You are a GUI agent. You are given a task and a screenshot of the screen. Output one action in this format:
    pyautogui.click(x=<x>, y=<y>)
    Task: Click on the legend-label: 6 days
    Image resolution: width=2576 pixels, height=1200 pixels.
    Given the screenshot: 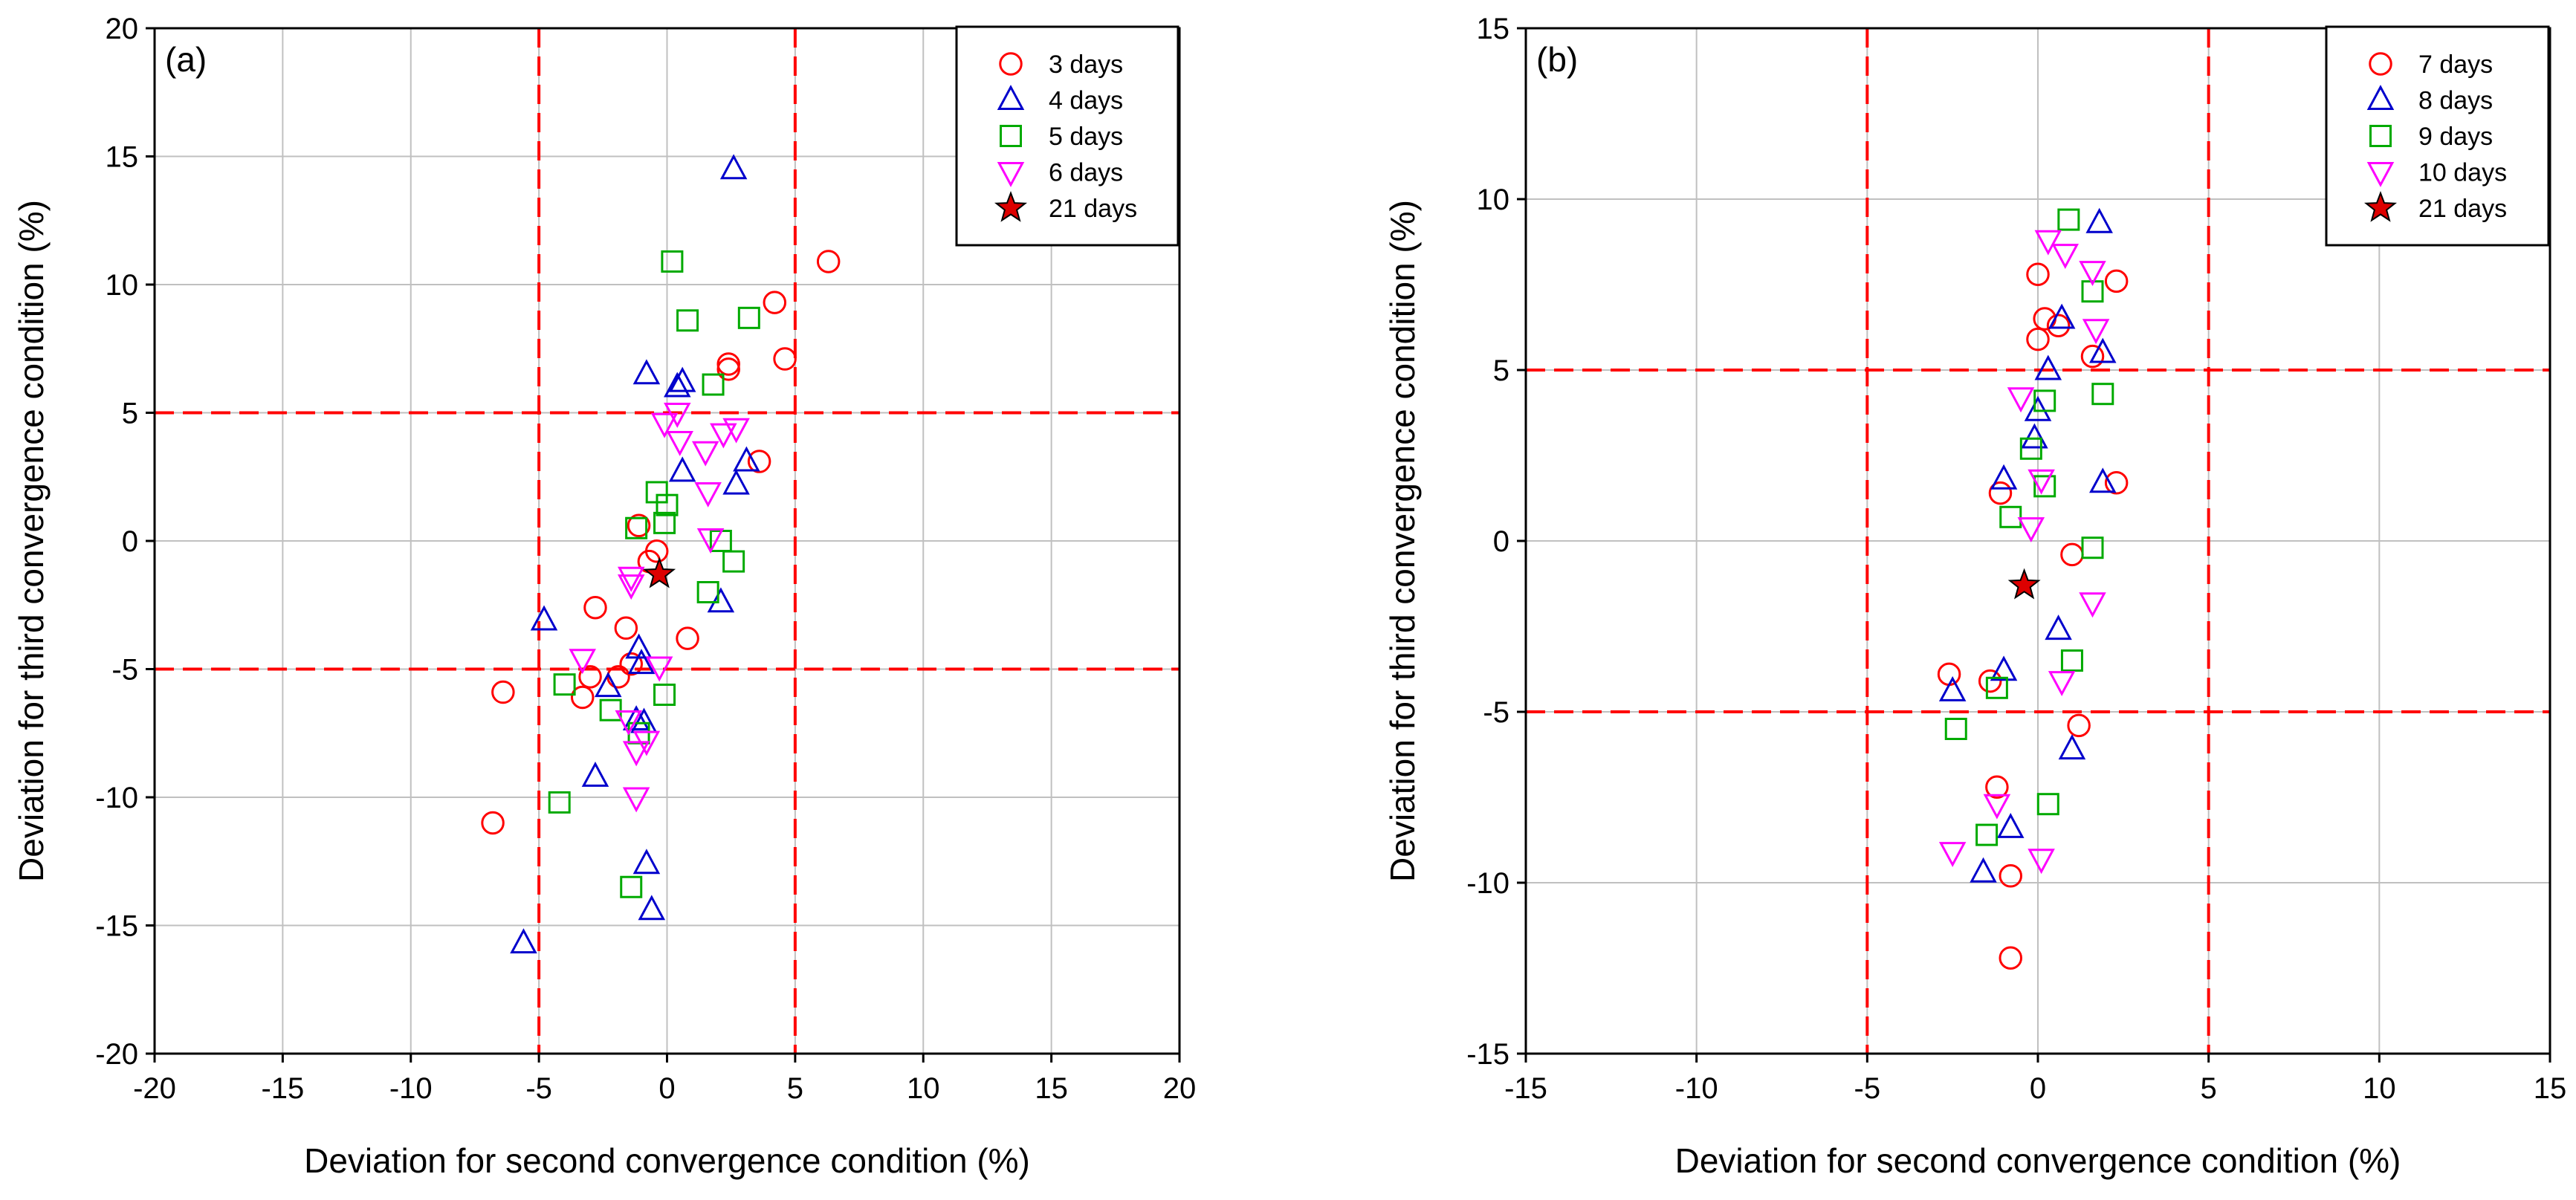 What is the action you would take?
    pyautogui.click(x=1086, y=173)
    